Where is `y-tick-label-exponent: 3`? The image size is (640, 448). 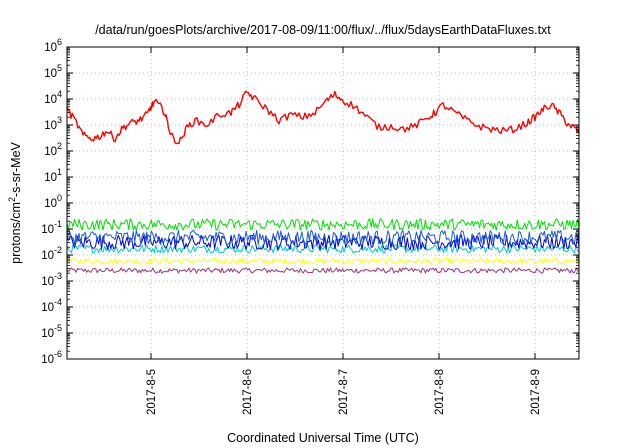 y-tick-label-exponent: 3 is located at coordinates (59, 120).